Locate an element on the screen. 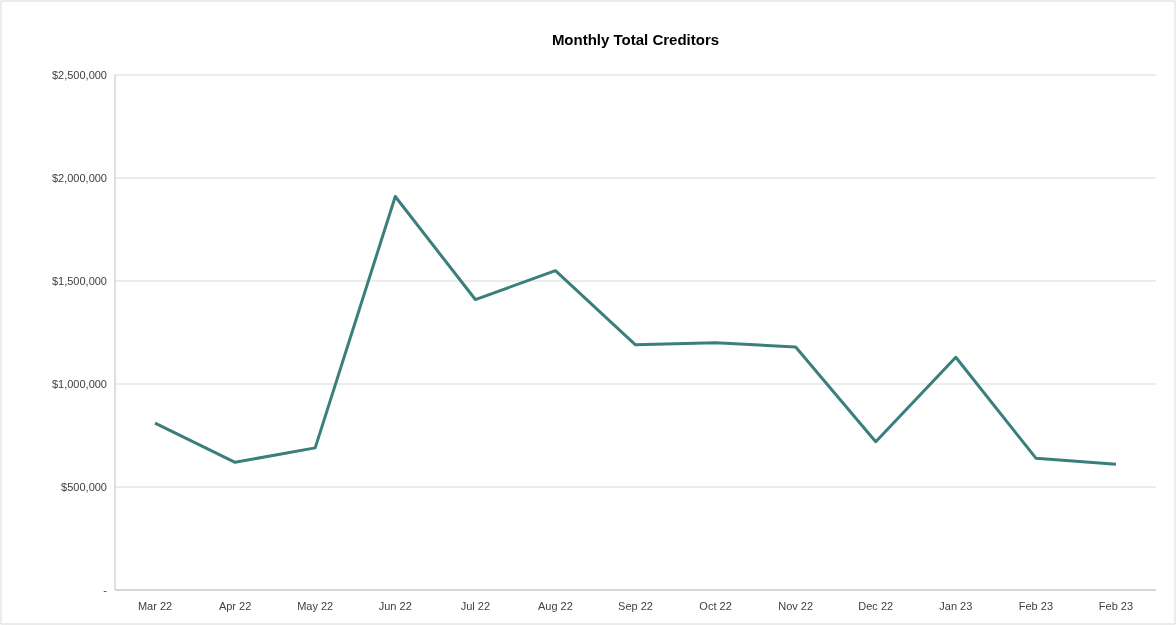 This screenshot has width=1176, height=625. x-tick-label: May 22 is located at coordinates (315, 606).